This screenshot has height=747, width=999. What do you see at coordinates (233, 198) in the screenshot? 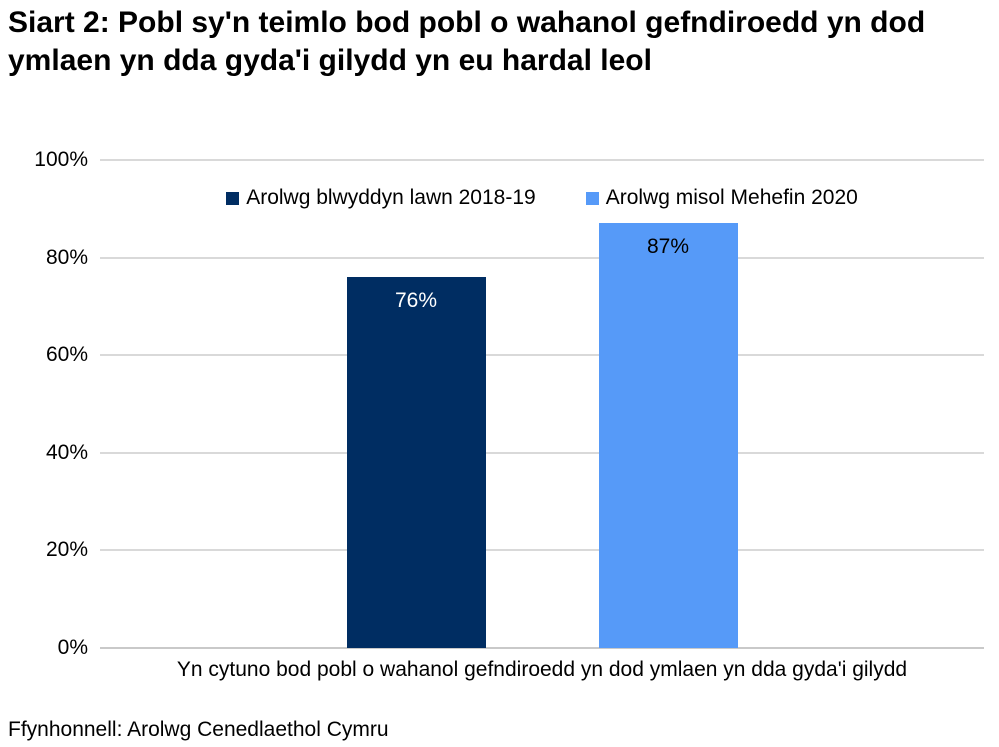
I see `legend-swatch-dark-blue` at bounding box center [233, 198].